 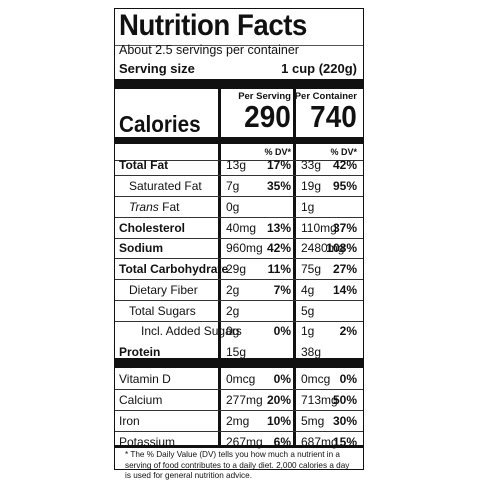 I want to click on dv-per-container: 95%, so click(x=344, y=186).